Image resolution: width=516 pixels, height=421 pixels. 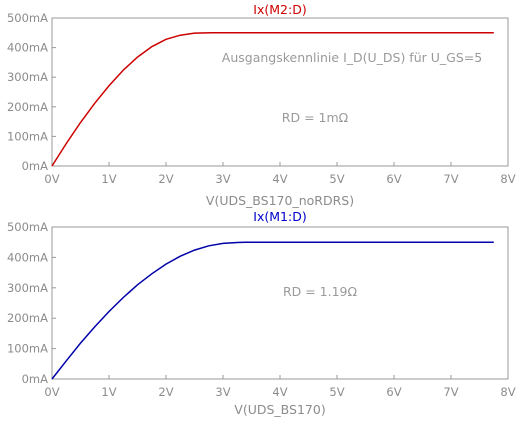 What do you see at coordinates (279, 216) in the screenshot?
I see `chart-title-bottom: Ix(M1:D)` at bounding box center [279, 216].